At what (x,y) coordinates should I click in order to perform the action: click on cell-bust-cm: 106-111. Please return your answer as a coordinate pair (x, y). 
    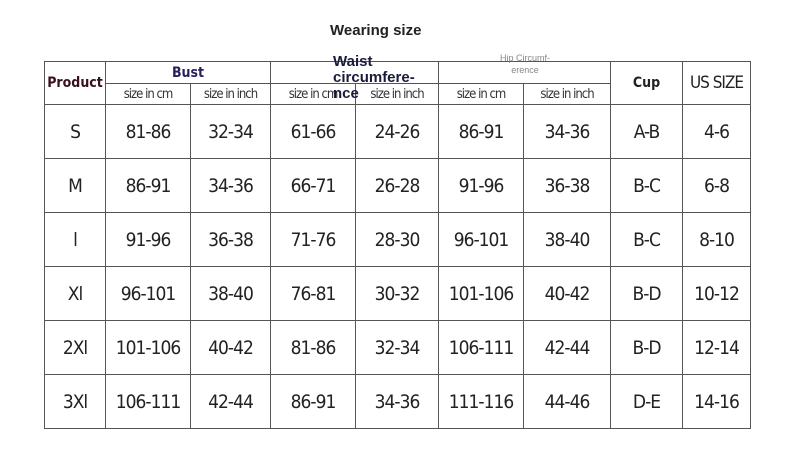
    Looking at the image, I should click on (148, 401).